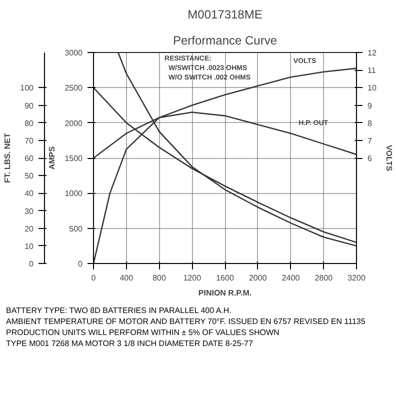  I want to click on y-tick-label: 2500, so click(74, 88).